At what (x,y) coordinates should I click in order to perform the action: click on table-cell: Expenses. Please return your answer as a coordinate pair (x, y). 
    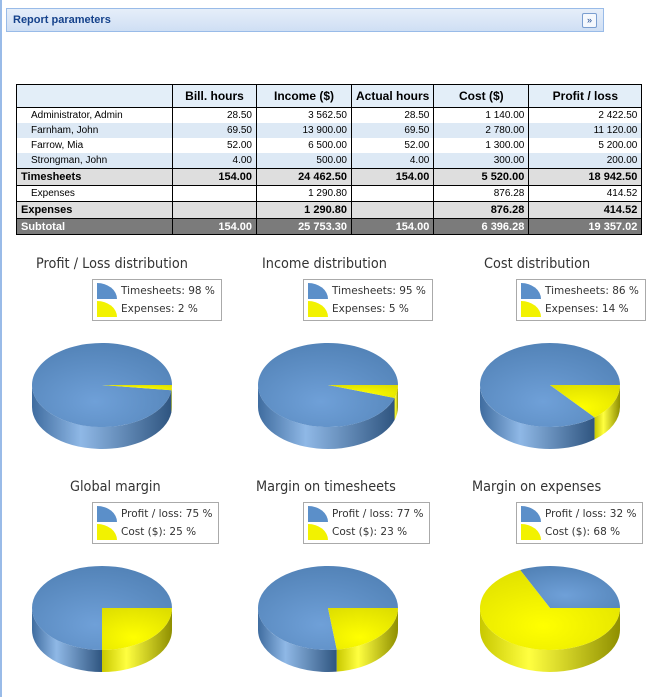
    Looking at the image, I should click on (94, 210).